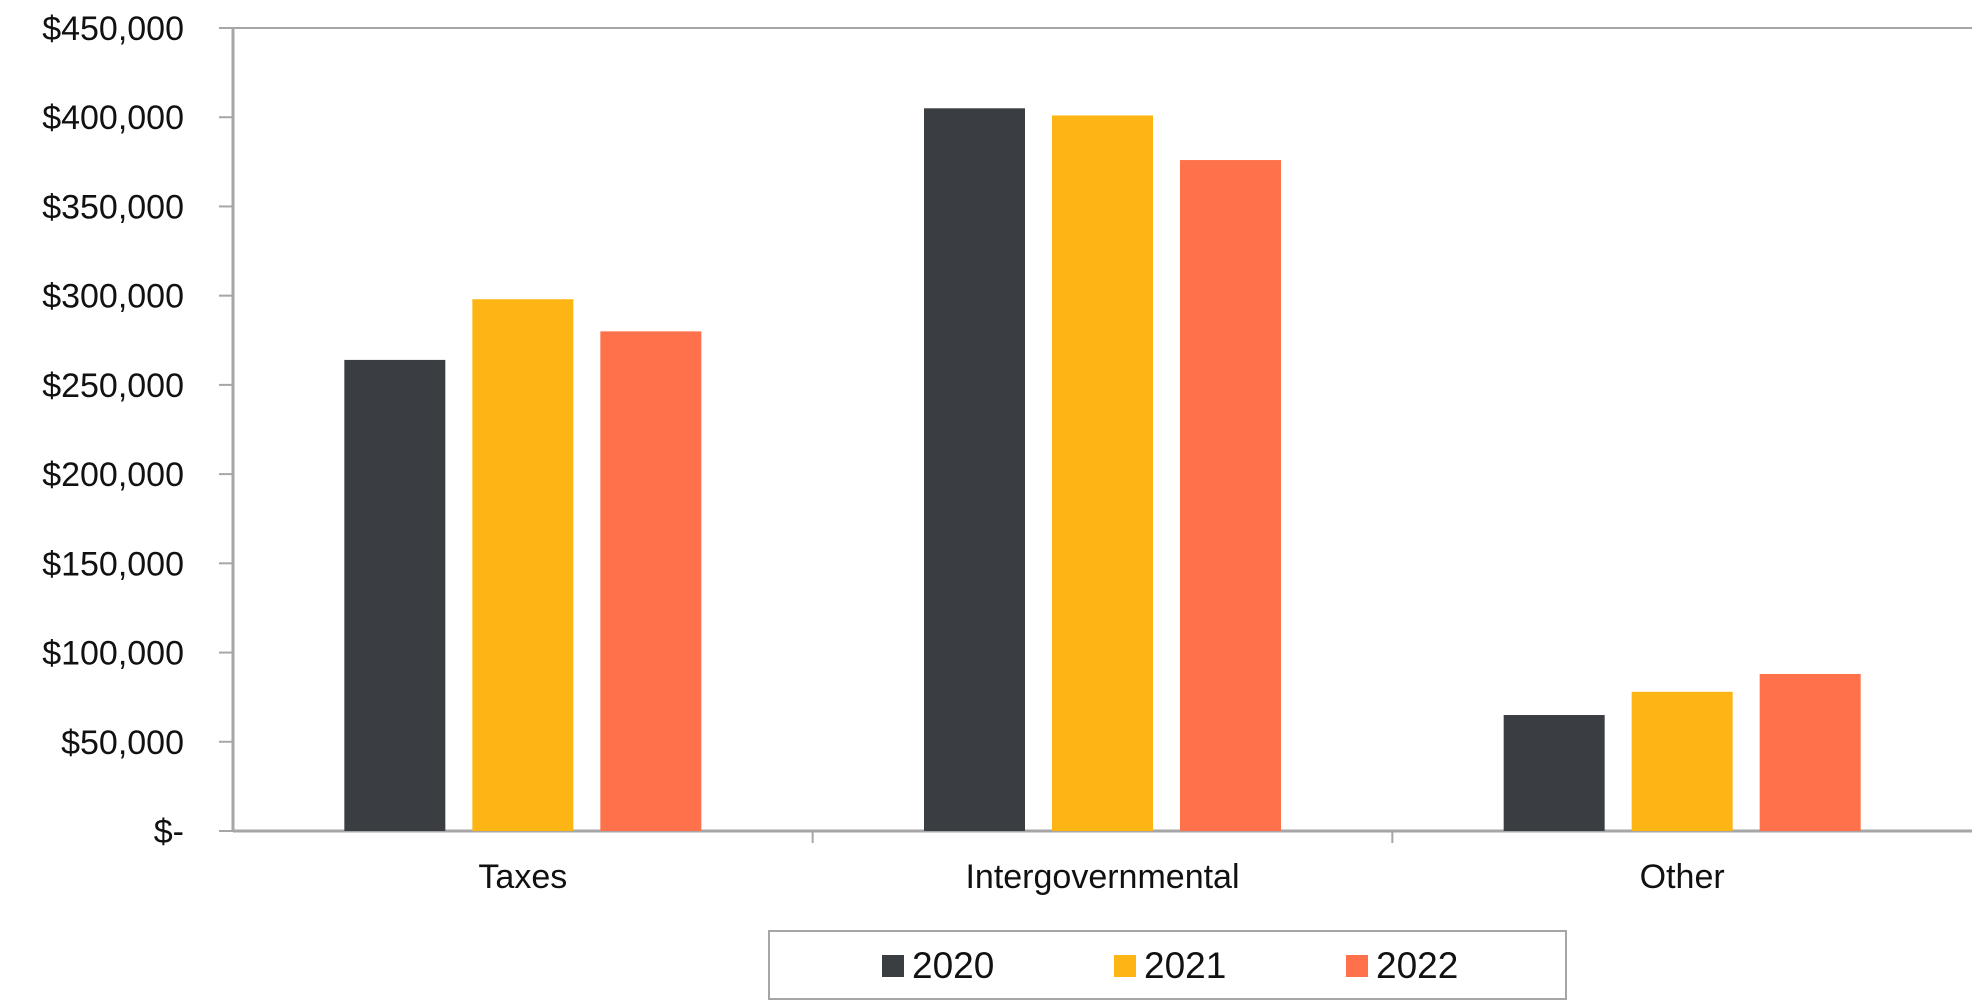 Image resolution: width=1972 pixels, height=1001 pixels. Describe the element at coordinates (651, 581) in the screenshot. I see `bar-taxes-2022` at that location.